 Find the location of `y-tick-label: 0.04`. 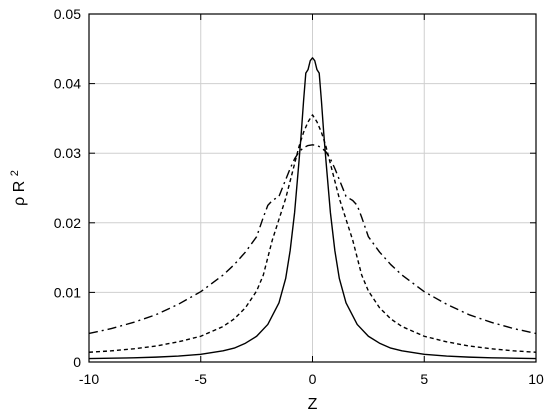

y-tick-label: 0.04 is located at coordinates (67, 84).